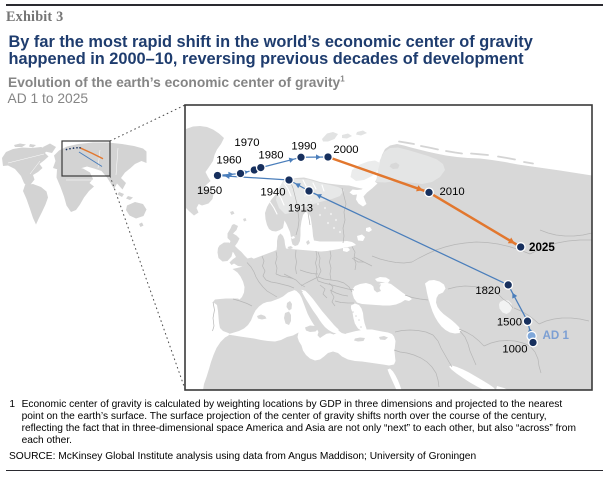 The image size is (610, 479). I want to click on svg-text: 2000, so click(345, 150).